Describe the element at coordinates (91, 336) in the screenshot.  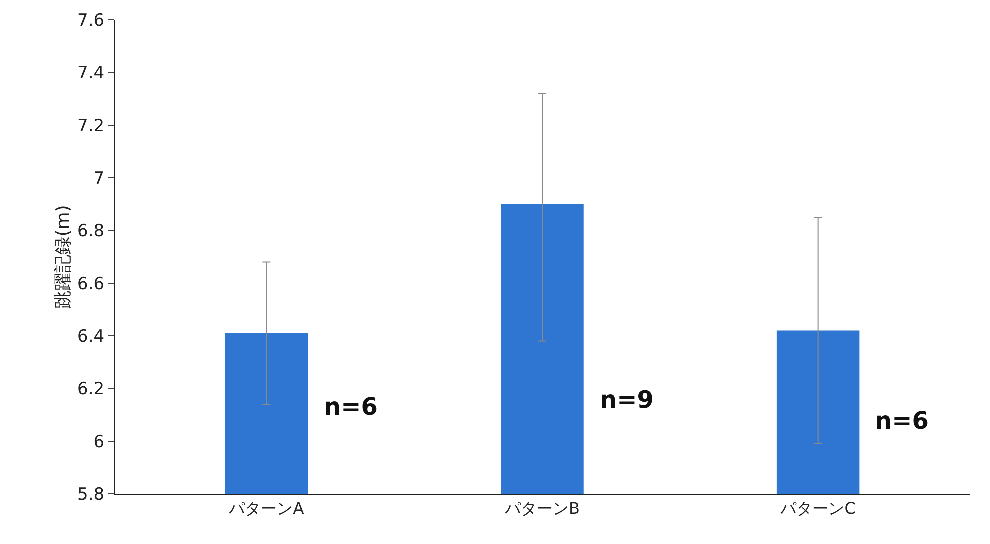
I see `y-tick-label: 6.4` at that location.